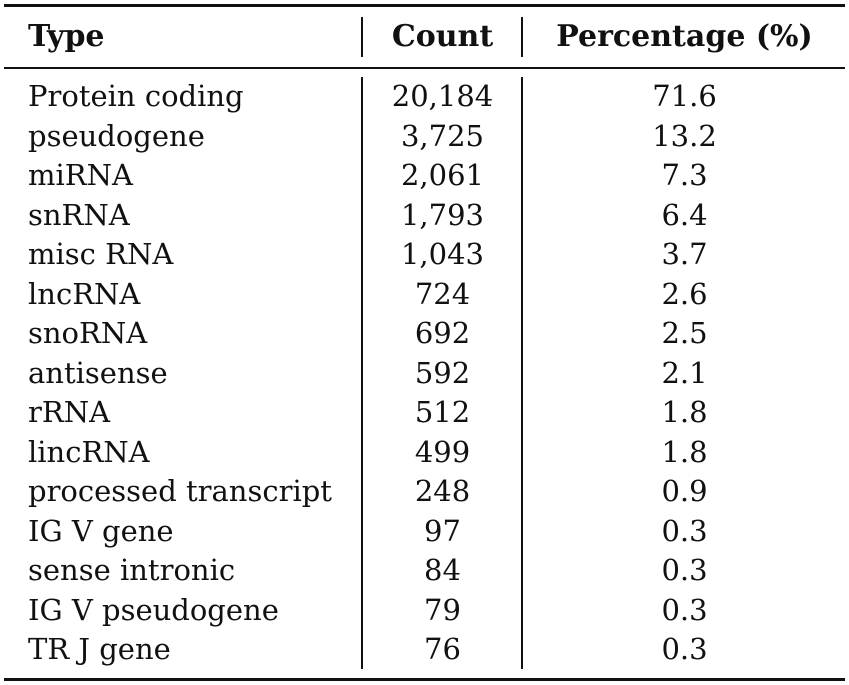 The width and height of the screenshot is (849, 685). I want to click on table-row: lincRNA 499 1.8, so click(424, 453).